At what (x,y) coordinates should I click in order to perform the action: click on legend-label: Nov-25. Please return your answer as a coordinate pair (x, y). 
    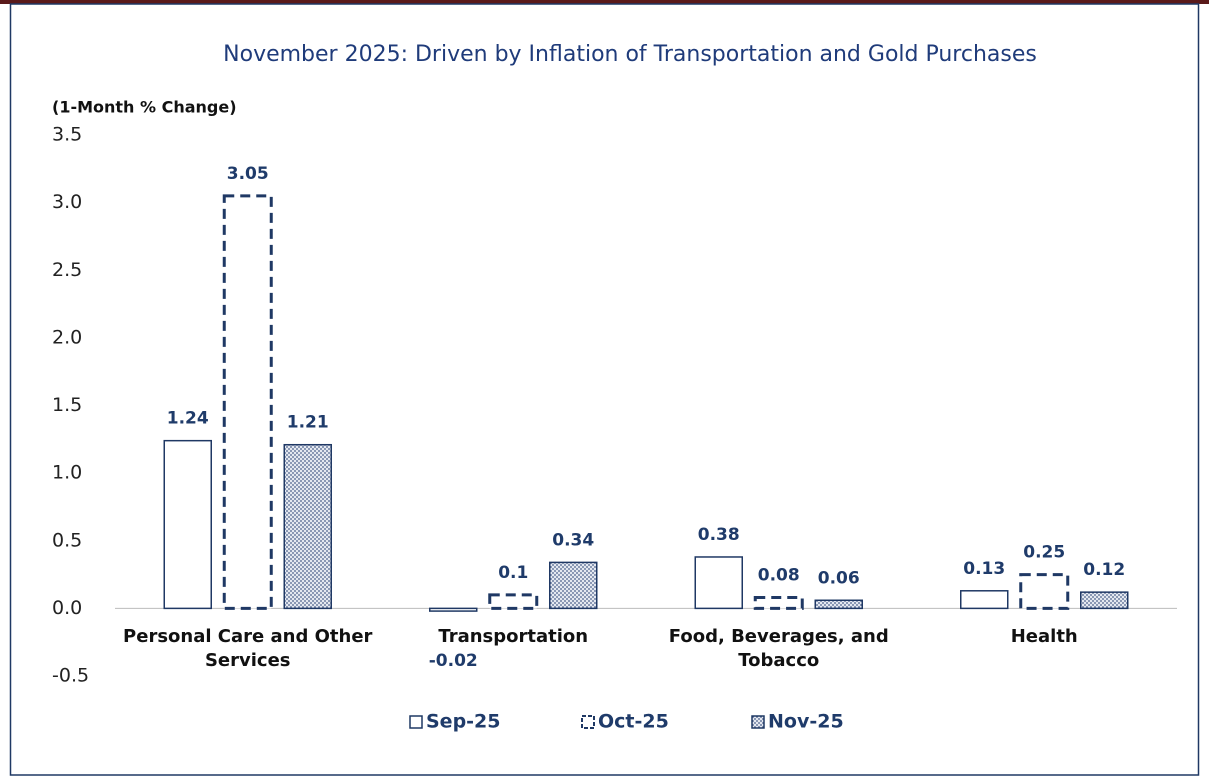
    Looking at the image, I should click on (806, 722).